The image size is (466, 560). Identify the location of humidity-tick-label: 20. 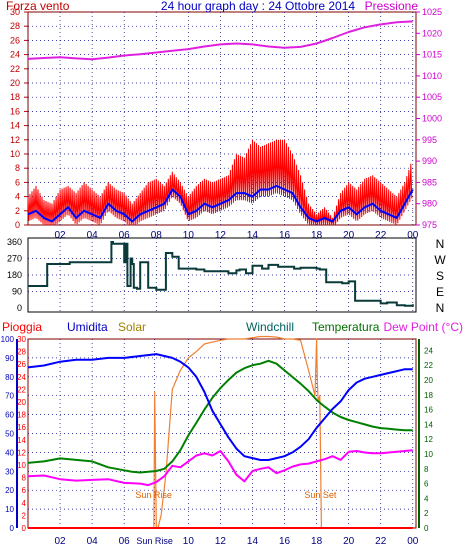
(9, 490).